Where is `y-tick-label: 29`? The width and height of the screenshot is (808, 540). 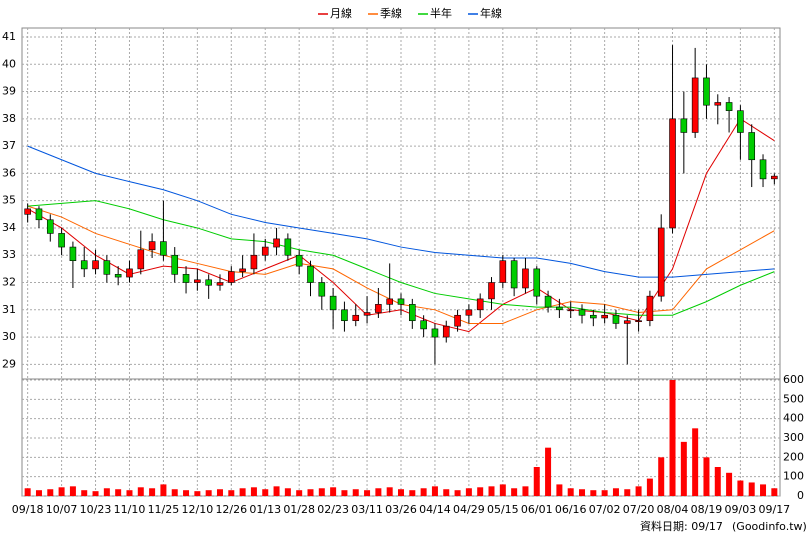 y-tick-label: 29 is located at coordinates (9, 363).